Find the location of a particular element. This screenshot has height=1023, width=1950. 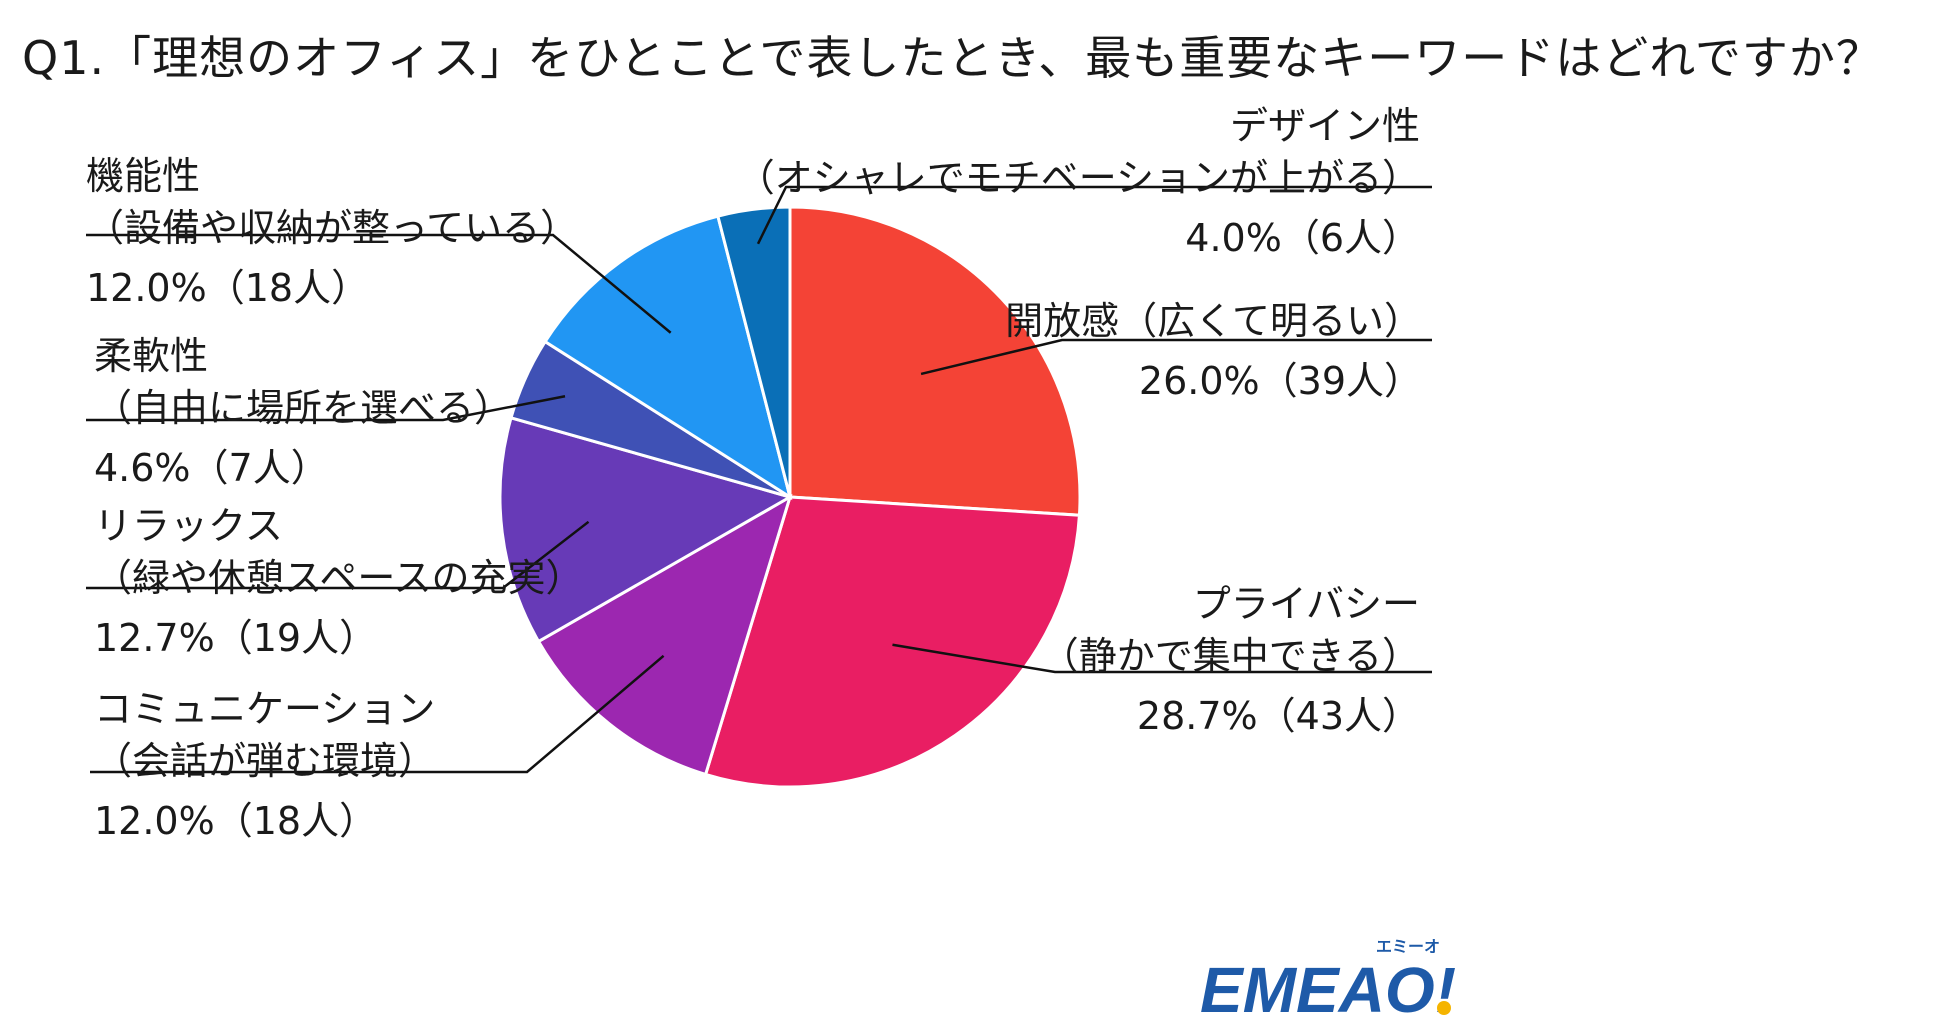

slice-label-name: リラックス is located at coordinates (188, 526).